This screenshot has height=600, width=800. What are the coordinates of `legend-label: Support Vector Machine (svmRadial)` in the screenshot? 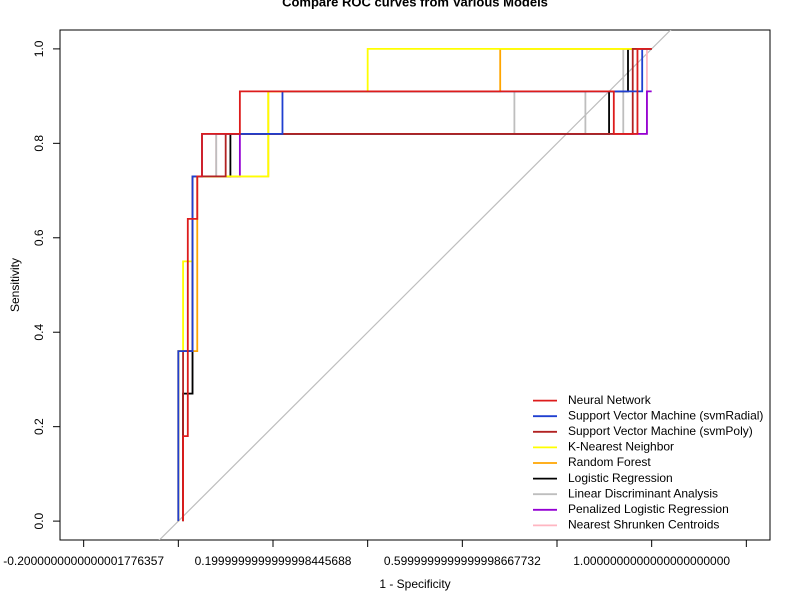 It's located at (665, 415).